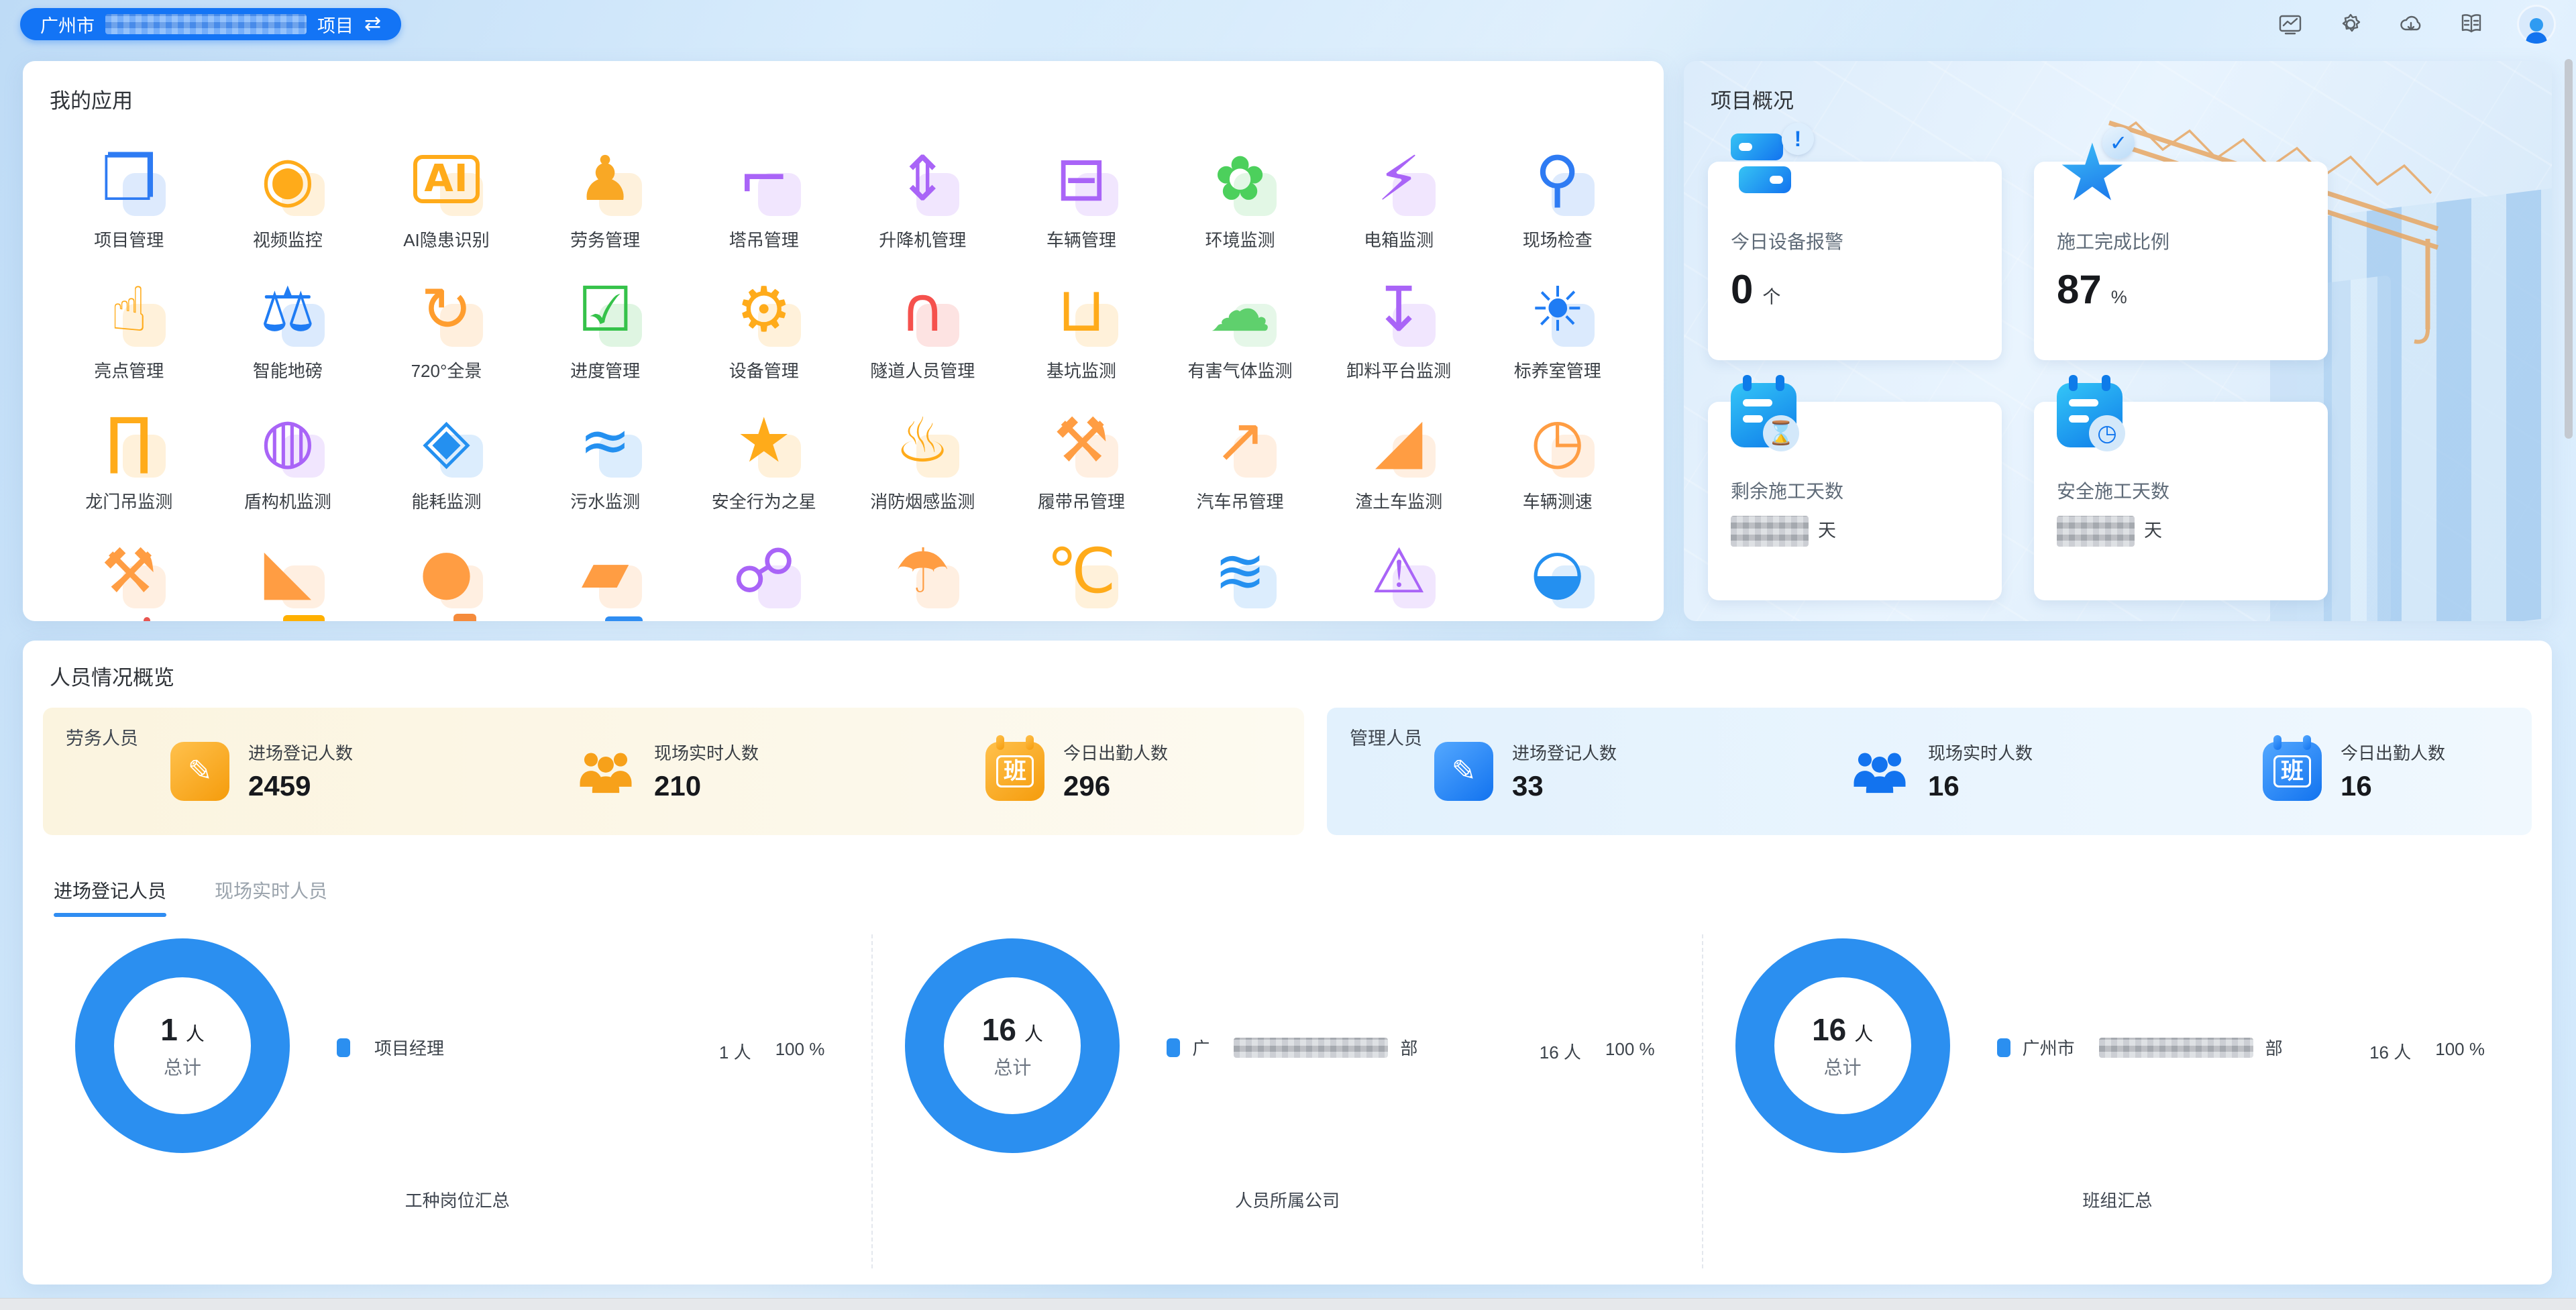  I want to click on app-glyph-icon: ●, so click(446, 571).